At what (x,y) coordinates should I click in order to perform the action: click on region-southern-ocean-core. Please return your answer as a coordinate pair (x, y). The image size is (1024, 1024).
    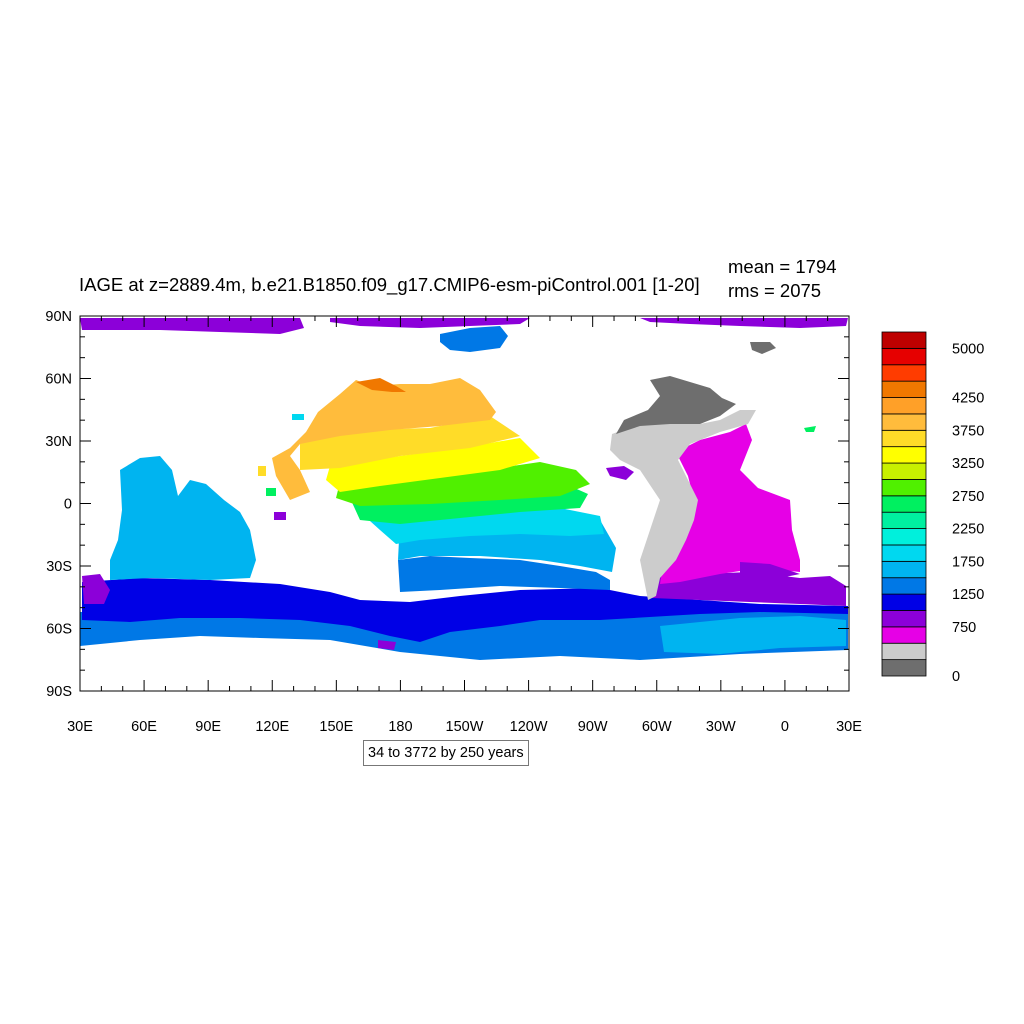
    Looking at the image, I should click on (465, 610).